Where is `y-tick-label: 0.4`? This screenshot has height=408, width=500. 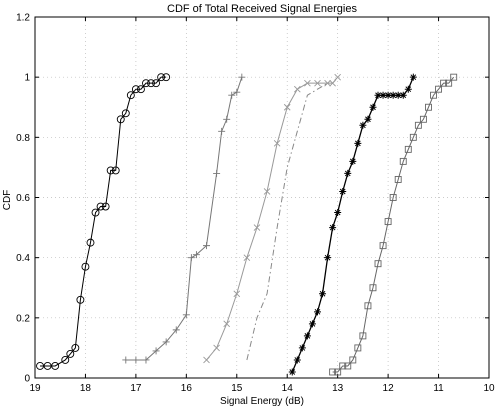 y-tick-label: 0.4 is located at coordinates (23, 258).